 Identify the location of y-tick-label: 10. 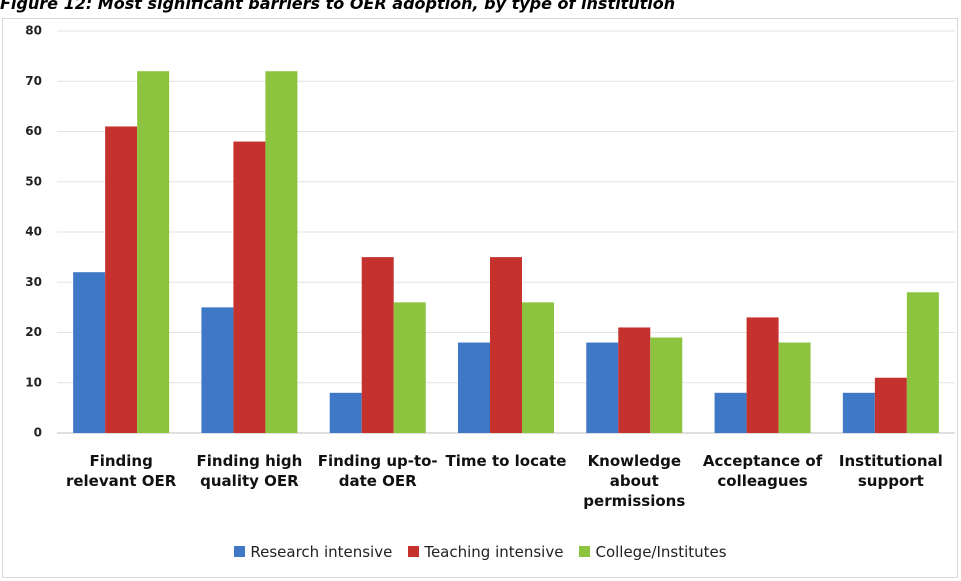
(33, 382).